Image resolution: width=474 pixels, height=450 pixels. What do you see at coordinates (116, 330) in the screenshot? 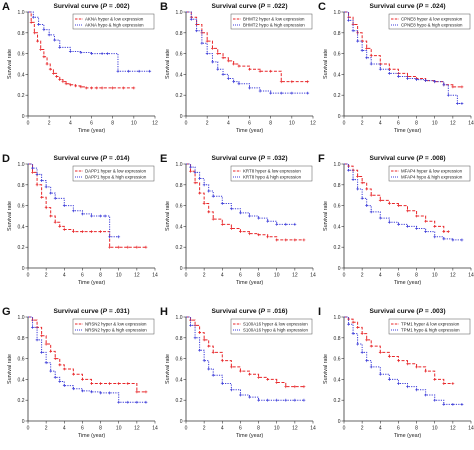
I see `legend-label: NRSN2 hypo & high expression` at bounding box center [116, 330].